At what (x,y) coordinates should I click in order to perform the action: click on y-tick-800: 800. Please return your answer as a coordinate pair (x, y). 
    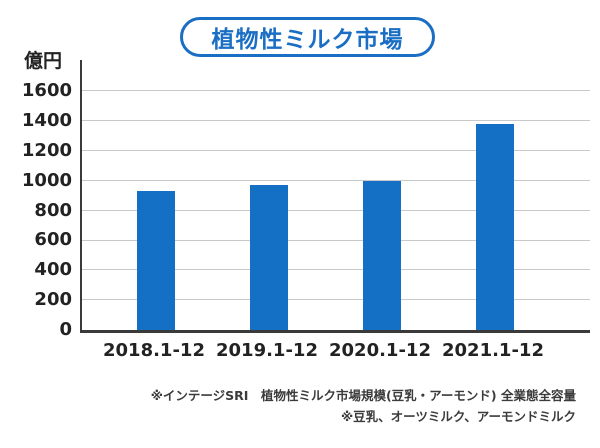
    Looking at the image, I should click on (53, 210).